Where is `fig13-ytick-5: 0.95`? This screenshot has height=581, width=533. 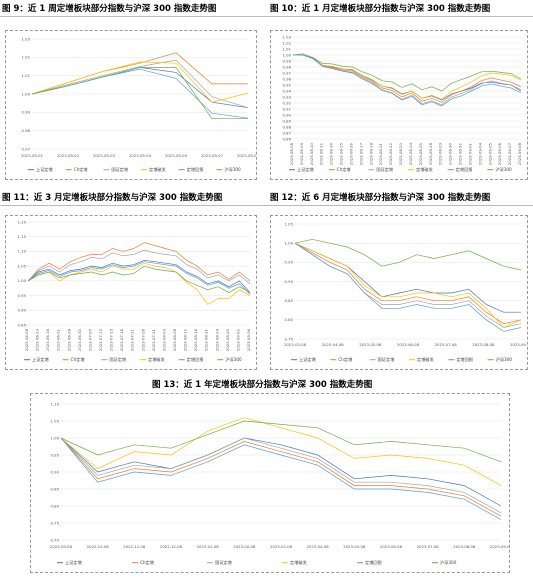 fig13-ytick-5: 0.95 is located at coordinates (55, 454).